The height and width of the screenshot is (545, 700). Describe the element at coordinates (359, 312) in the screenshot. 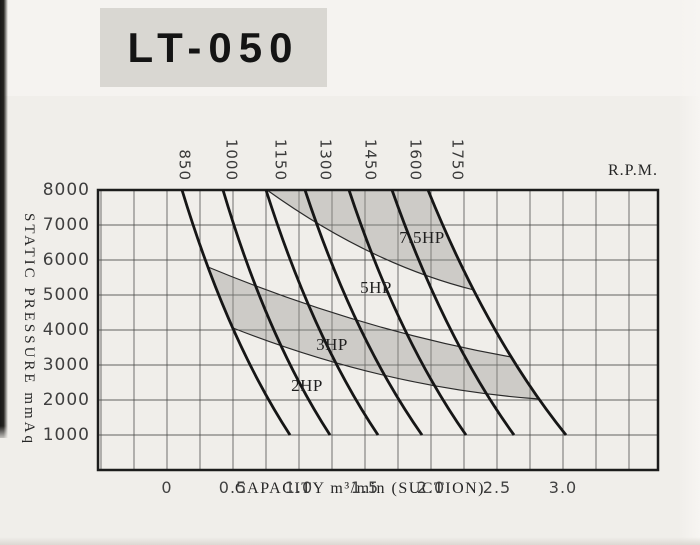

I see `hp-limit-line-3HP` at that location.